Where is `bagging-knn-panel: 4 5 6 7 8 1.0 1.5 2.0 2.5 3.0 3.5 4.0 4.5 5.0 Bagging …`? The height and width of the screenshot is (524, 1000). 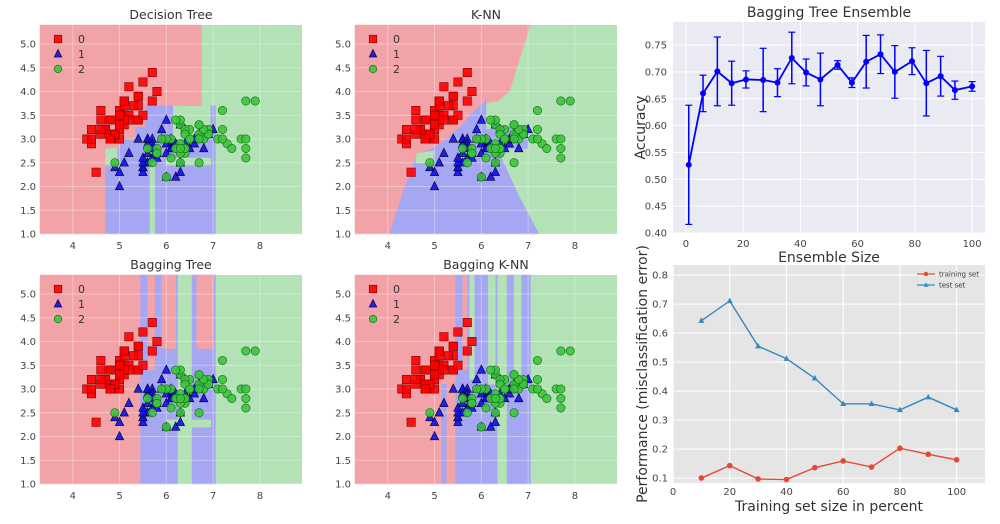
bagging-knn-panel: 4 5 6 7 8 1.0 1.5 2.0 2.5 3.0 3.5 4.0 4.5 5.0 Bagging … is located at coordinates (476, 379).